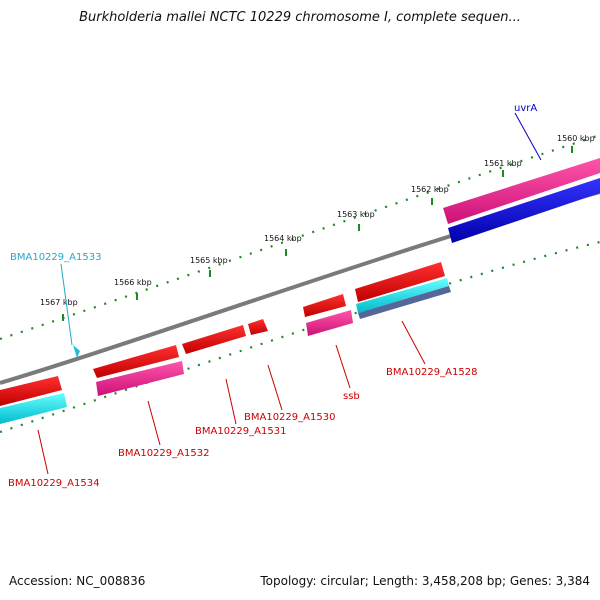 This screenshot has height=600, width=600. What do you see at coordinates (413, 342) in the screenshot?
I see `leader-a1528` at bounding box center [413, 342].